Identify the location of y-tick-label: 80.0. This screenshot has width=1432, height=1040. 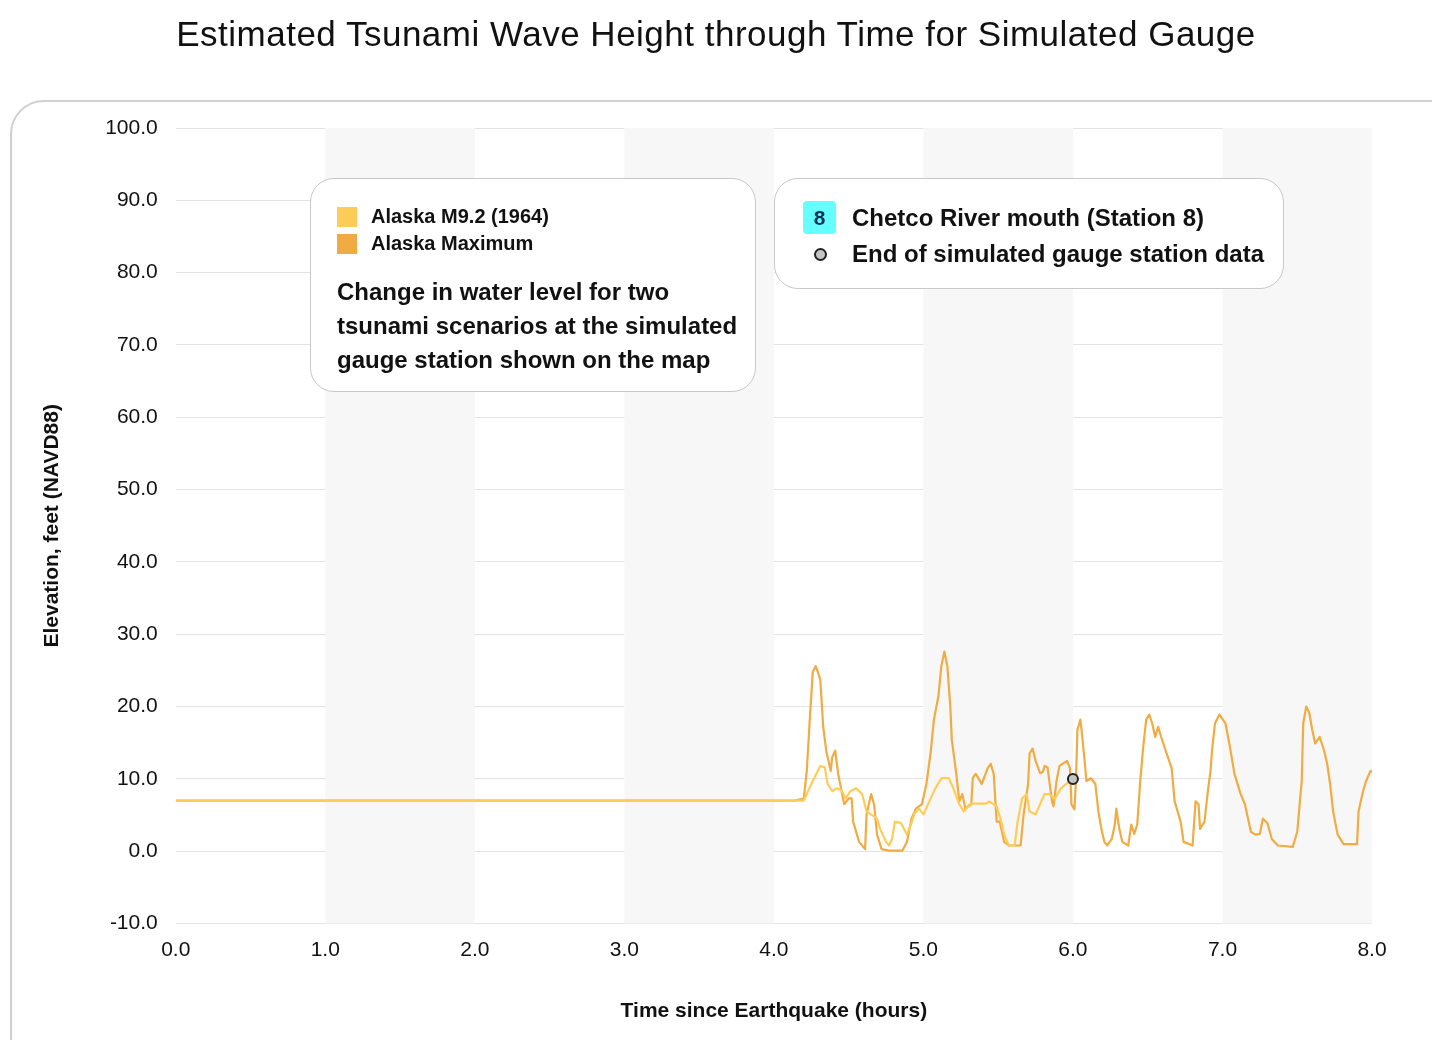
(137, 271).